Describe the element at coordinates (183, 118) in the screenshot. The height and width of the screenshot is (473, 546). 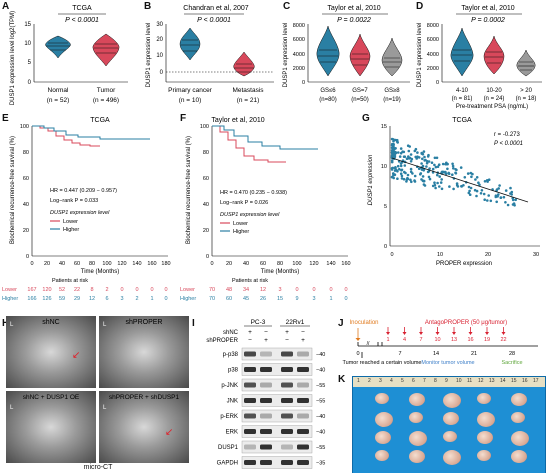
I see `panel-letter-f: F` at that location.